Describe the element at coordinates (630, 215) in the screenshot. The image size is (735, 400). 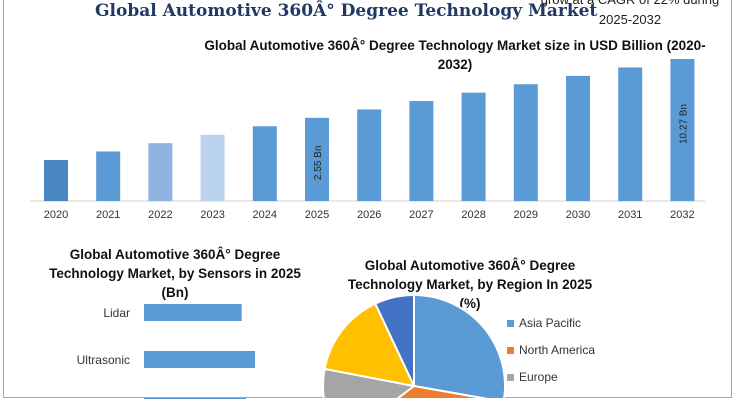
I see `x-tick-label: 2031` at that location.